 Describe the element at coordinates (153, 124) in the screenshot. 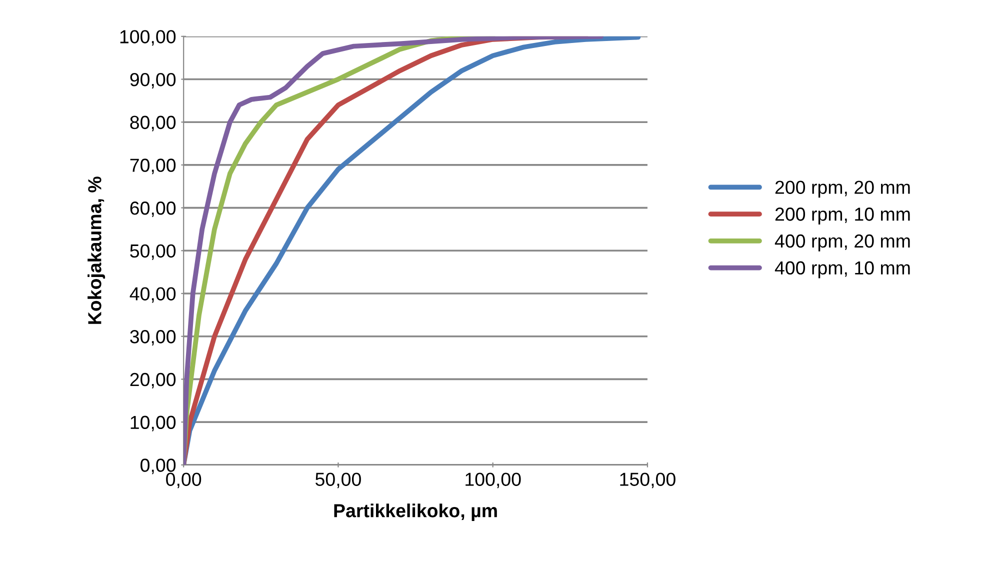

I see `y-tick-label: 80,00` at that location.